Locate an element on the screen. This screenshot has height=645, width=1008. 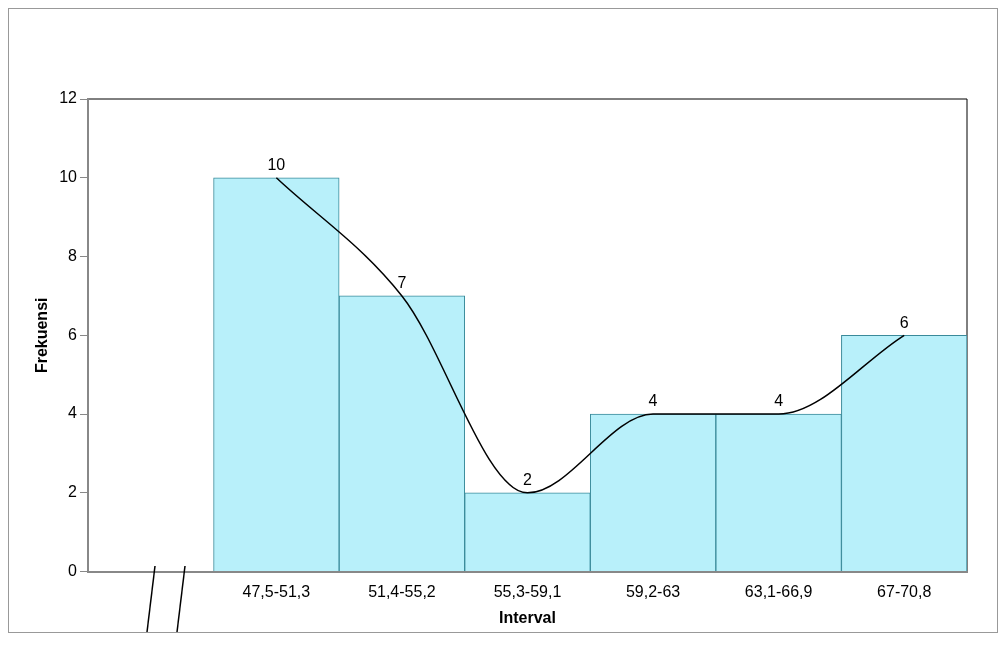
y-tick-label: 10 is located at coordinates (68, 177).